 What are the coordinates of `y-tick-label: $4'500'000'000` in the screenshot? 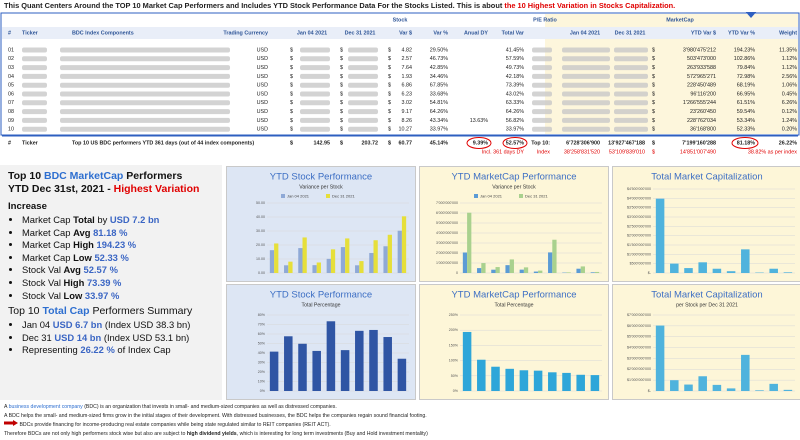 It's located at (639, 189).